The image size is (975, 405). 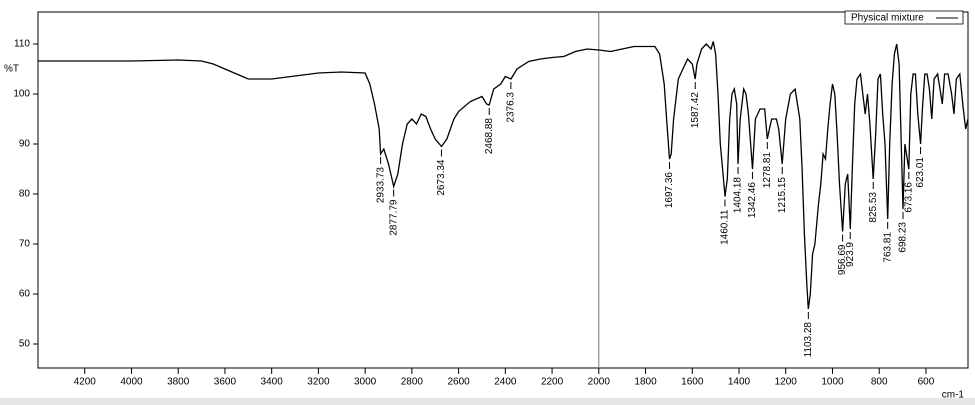 What do you see at coordinates (458, 382) in the screenshot?
I see `x-tick-label: 2600` at bounding box center [458, 382].